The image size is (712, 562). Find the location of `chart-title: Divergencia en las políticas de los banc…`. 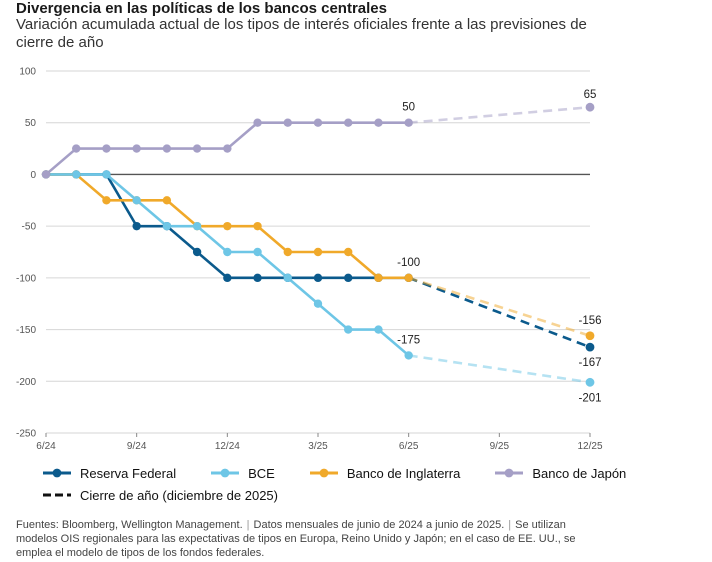

chart-title: Divergencia en las políticas de los banc… is located at coordinates (201, 8).